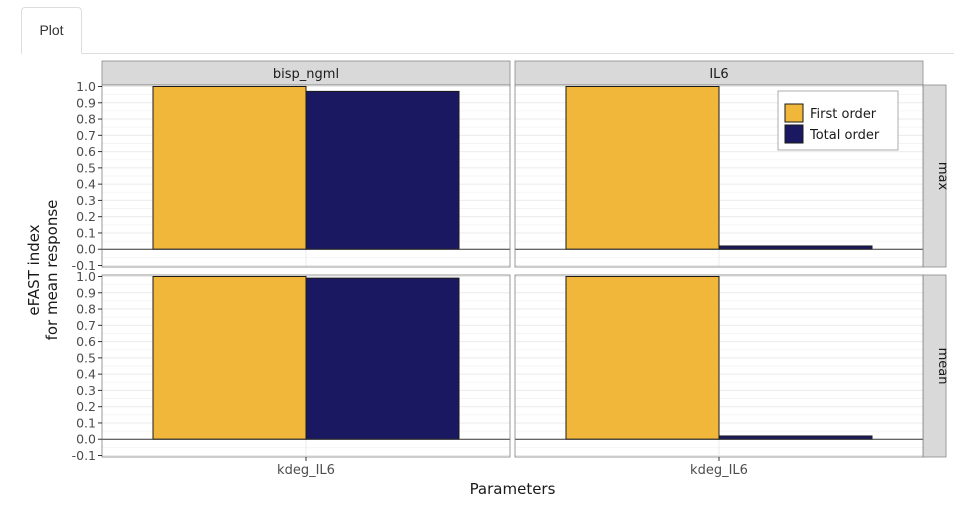 Image resolution: width=978 pixels, height=507 pixels. Describe the element at coordinates (52, 270) in the screenshot. I see `y-axis-title-line-2: for mean response` at that location.